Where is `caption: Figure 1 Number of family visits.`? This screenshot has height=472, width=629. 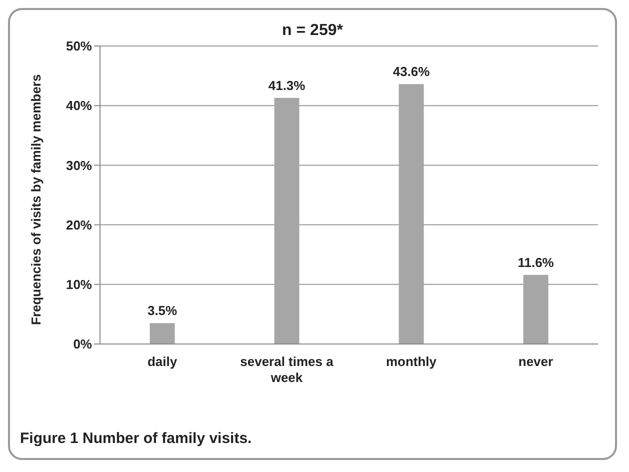
caption: Figure 1 Number of family visits. is located at coordinates (136, 438).